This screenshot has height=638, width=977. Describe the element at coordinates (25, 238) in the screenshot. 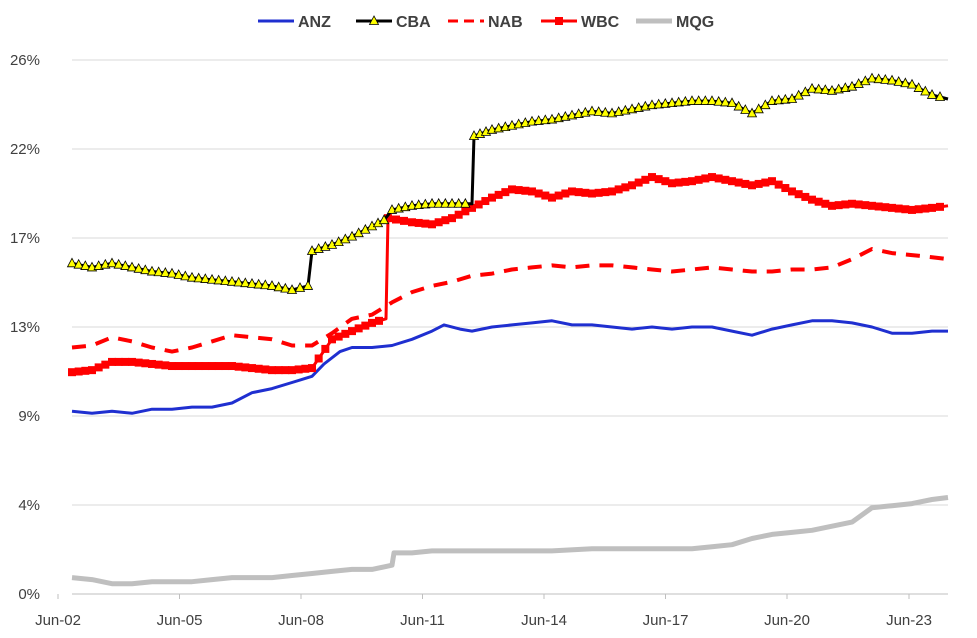

I see `y-tick-label: 17%` at that location.